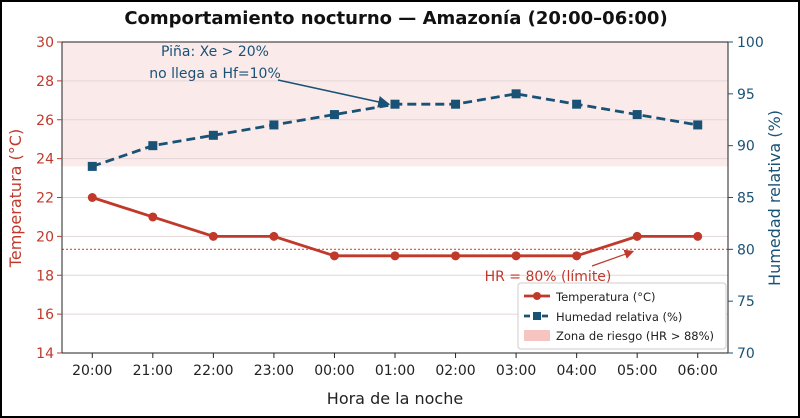 This screenshot has height=418, width=800. What do you see at coordinates (635, 336) in the screenshot?
I see `legend-risk-zone-label: Zona de riesgo (HR > 88%)` at bounding box center [635, 336].